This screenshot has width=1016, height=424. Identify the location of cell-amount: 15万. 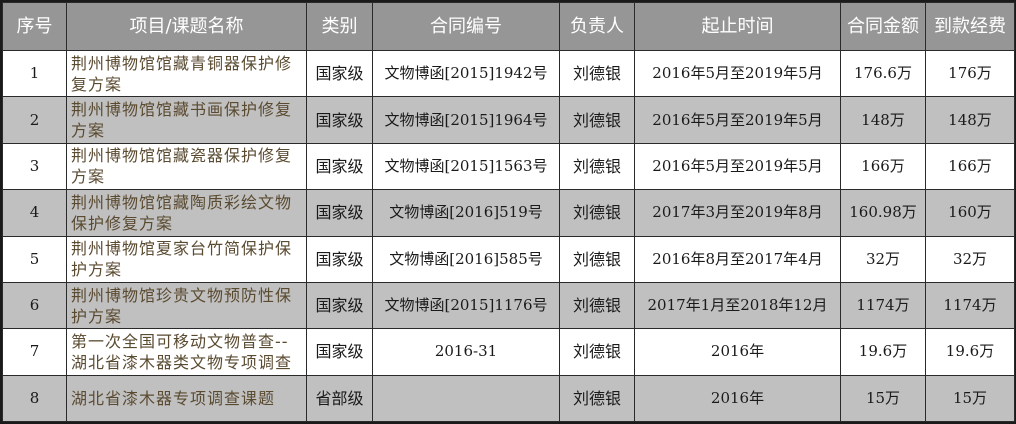
(883, 398).